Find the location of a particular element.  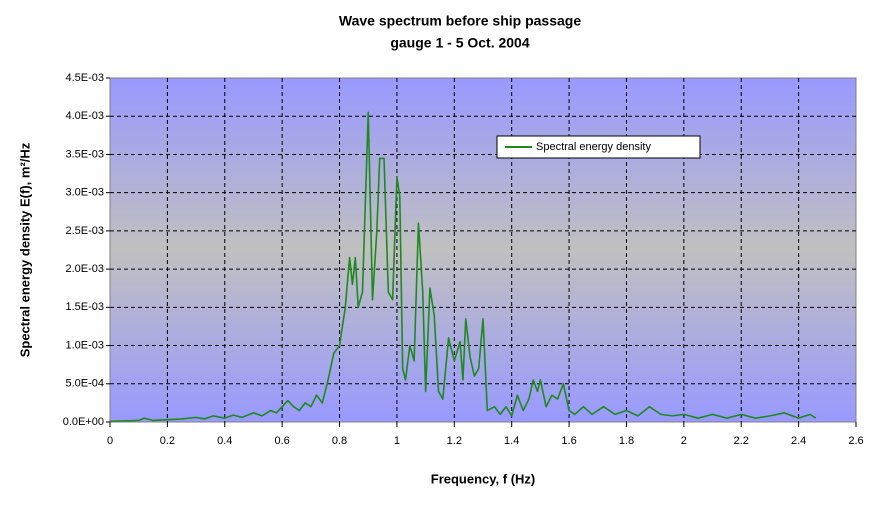

x-tick-label: 0 is located at coordinates (110, 441).